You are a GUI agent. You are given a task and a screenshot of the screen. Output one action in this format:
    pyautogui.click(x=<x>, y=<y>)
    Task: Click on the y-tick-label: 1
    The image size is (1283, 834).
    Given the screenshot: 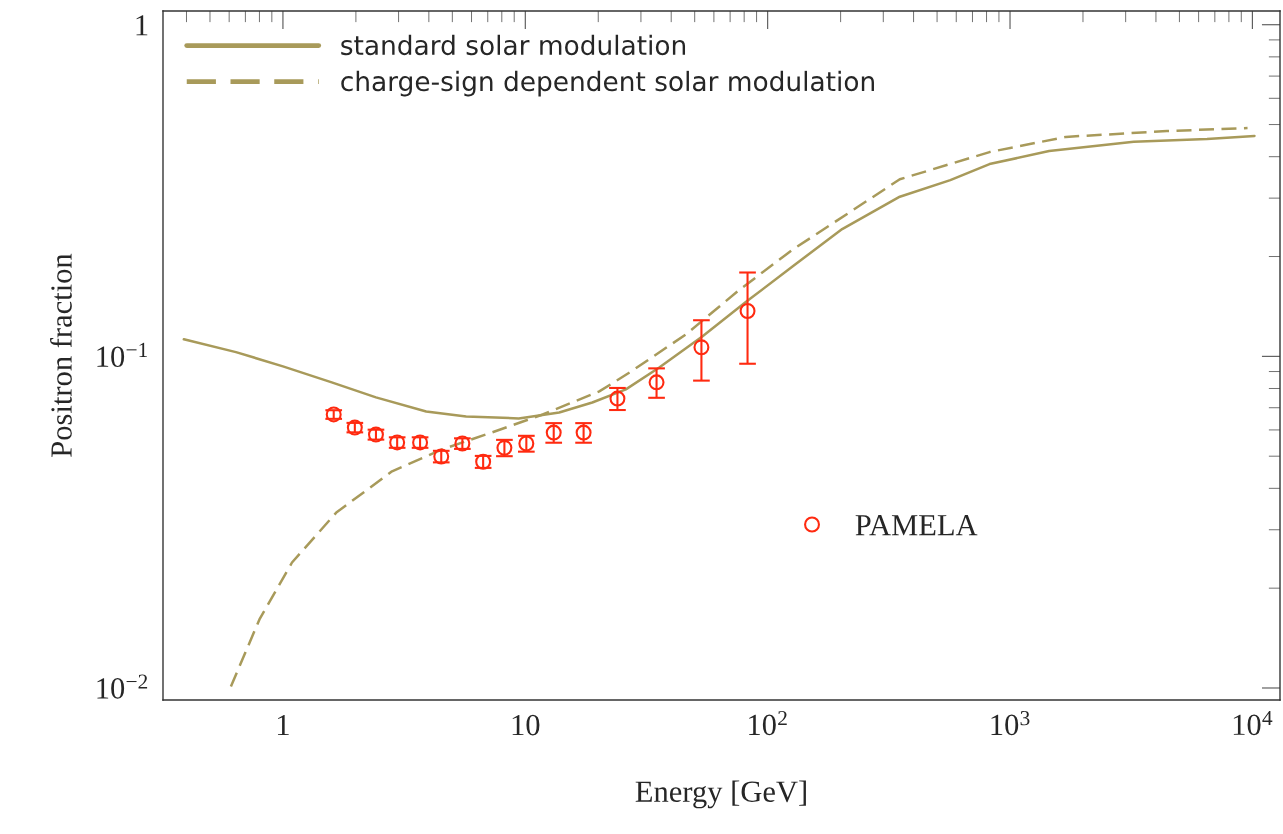 What is the action you would take?
    pyautogui.click(x=142, y=25)
    